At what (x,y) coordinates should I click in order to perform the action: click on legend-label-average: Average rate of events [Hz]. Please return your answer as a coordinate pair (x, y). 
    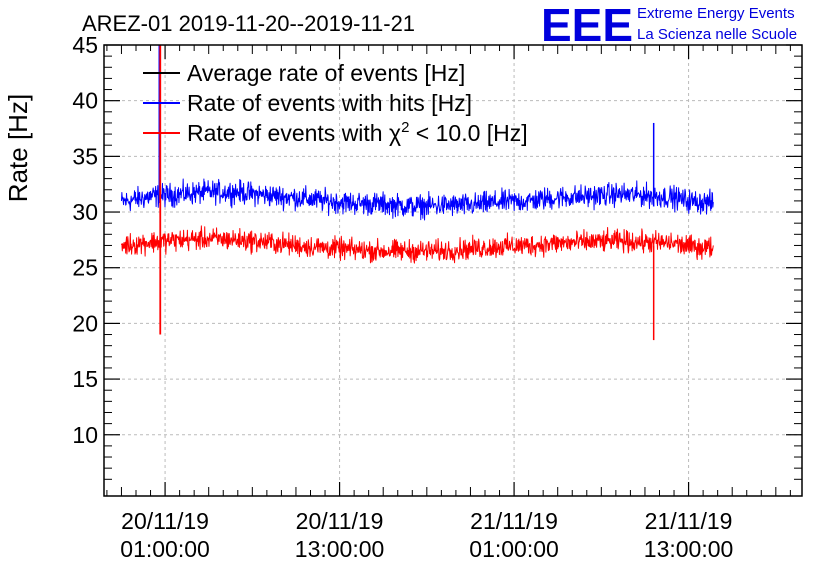
    Looking at the image, I should click on (326, 73).